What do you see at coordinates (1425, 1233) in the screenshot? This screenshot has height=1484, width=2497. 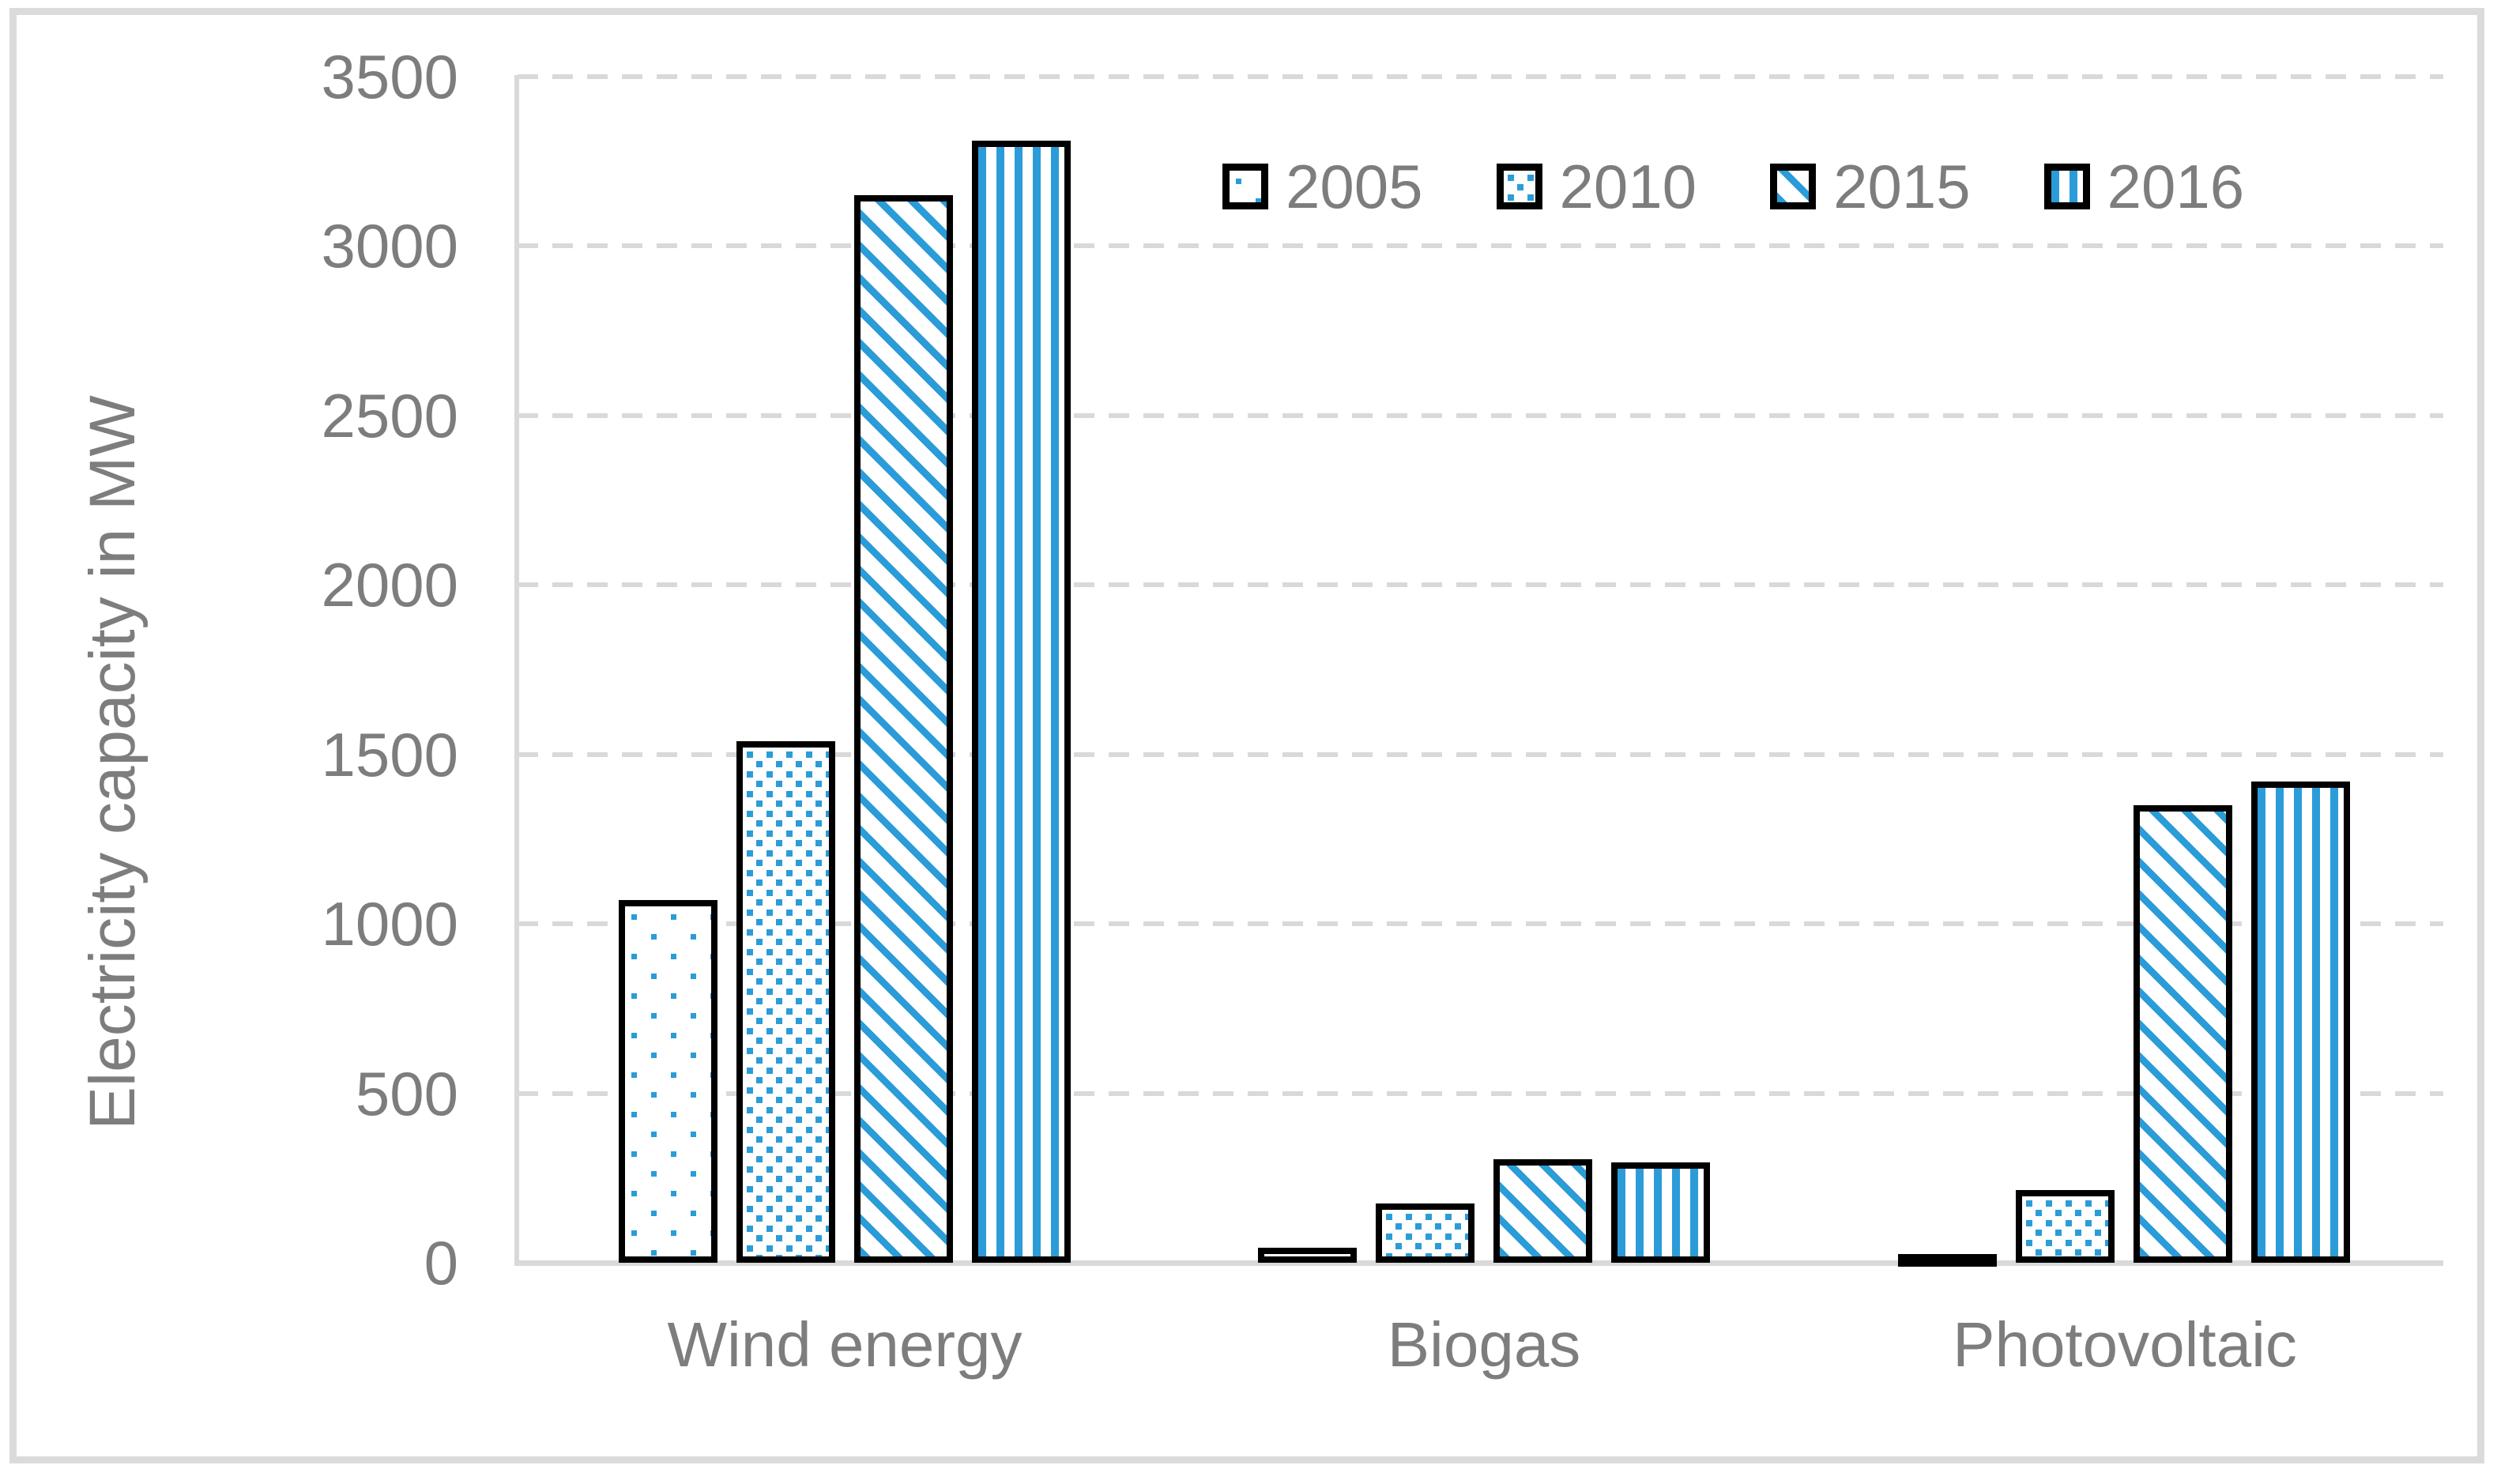 I see `bar-biogas-2010` at bounding box center [1425, 1233].